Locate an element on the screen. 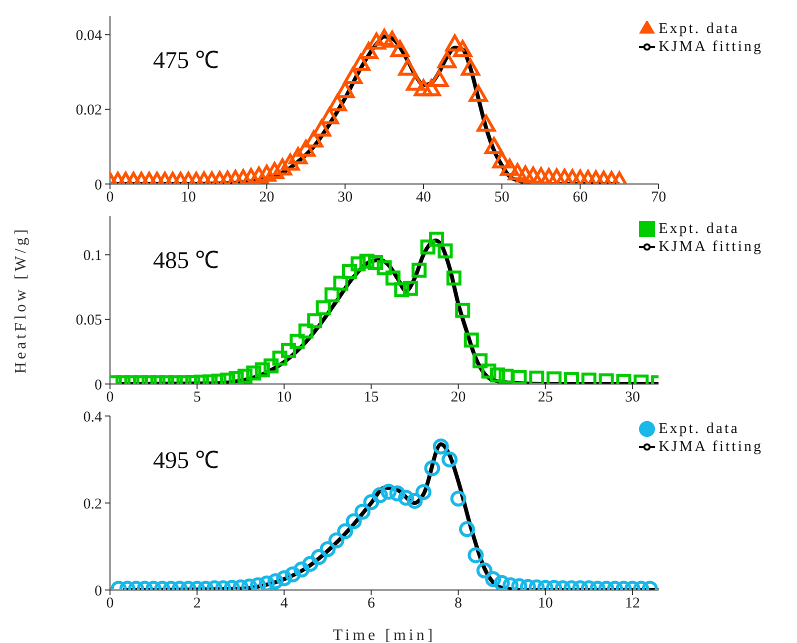  annotation: 495 ℃ is located at coordinates (186, 461).